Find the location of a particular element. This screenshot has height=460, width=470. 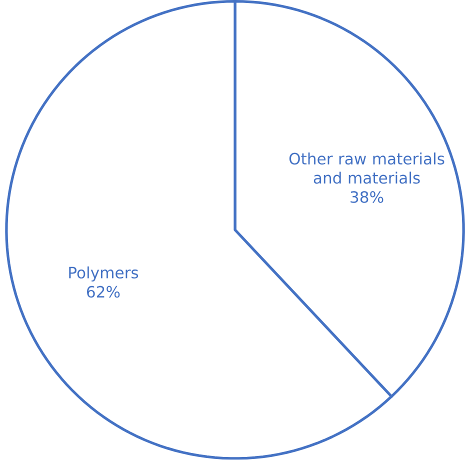

slice-label: Polymers is located at coordinates (103, 274).